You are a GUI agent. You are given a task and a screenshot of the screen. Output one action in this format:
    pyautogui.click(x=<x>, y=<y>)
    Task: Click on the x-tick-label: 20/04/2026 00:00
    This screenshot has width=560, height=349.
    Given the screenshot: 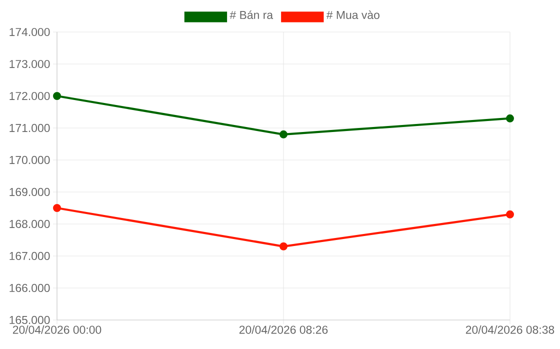 What is the action you would take?
    pyautogui.click(x=57, y=329)
    